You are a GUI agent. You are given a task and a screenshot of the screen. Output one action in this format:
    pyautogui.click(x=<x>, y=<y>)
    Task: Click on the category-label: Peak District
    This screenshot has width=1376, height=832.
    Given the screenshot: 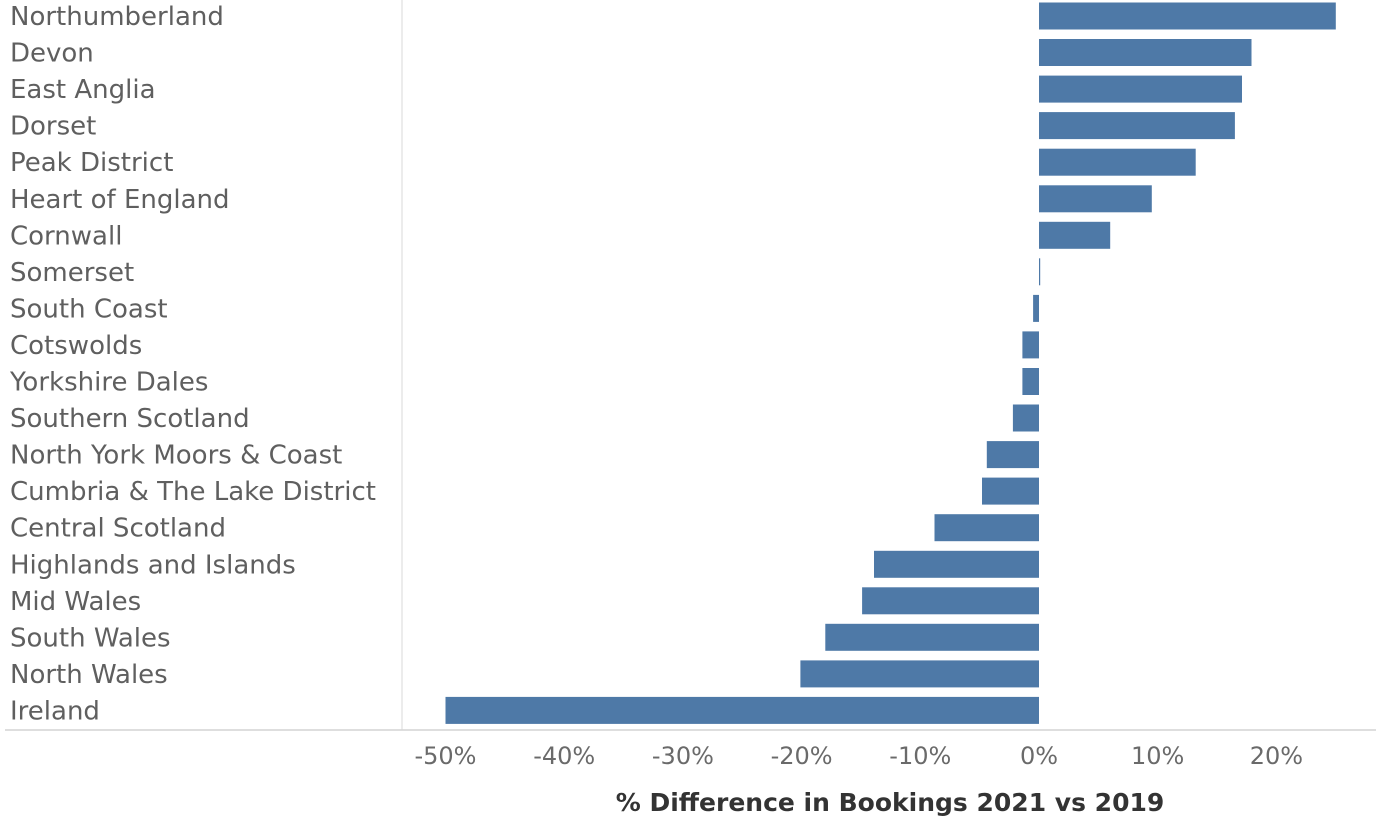 What is the action you would take?
    pyautogui.click(x=91, y=163)
    